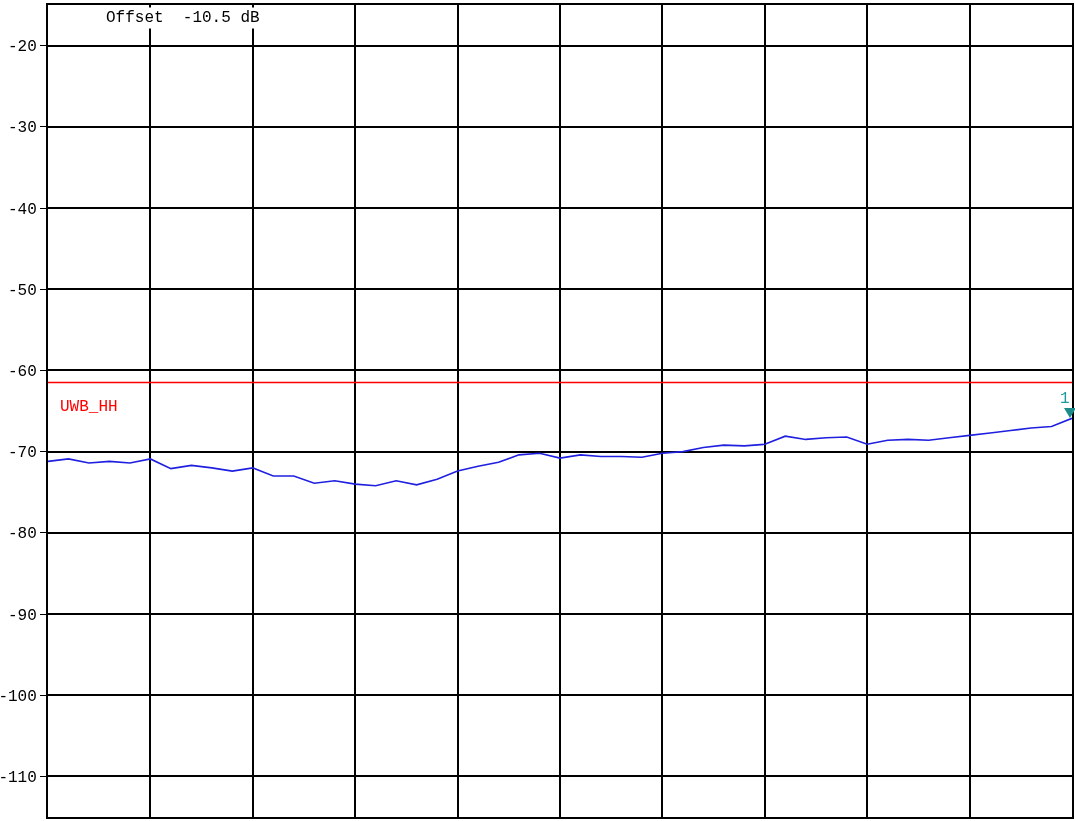  Describe the element at coordinates (22, 128) in the screenshot. I see `y-tick-label: -30` at that location.